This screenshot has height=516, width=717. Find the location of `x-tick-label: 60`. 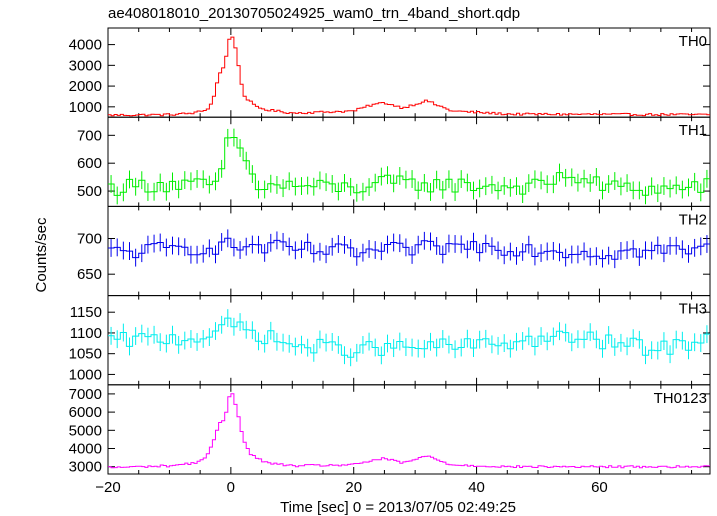

x-tick-label: 60 is located at coordinates (599, 487).